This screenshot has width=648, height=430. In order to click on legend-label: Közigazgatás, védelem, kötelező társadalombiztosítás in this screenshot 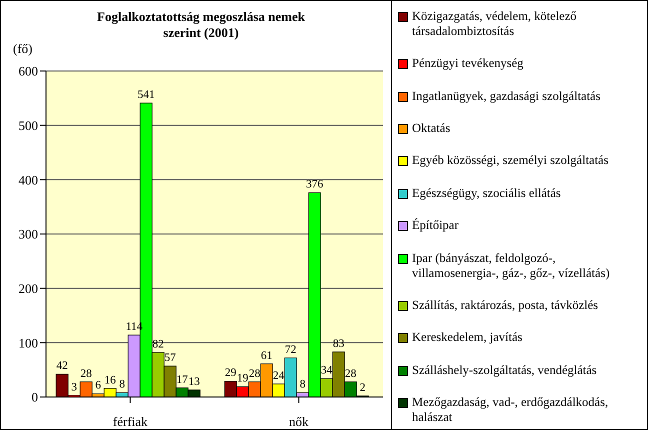, I will do `click(495, 24)`.